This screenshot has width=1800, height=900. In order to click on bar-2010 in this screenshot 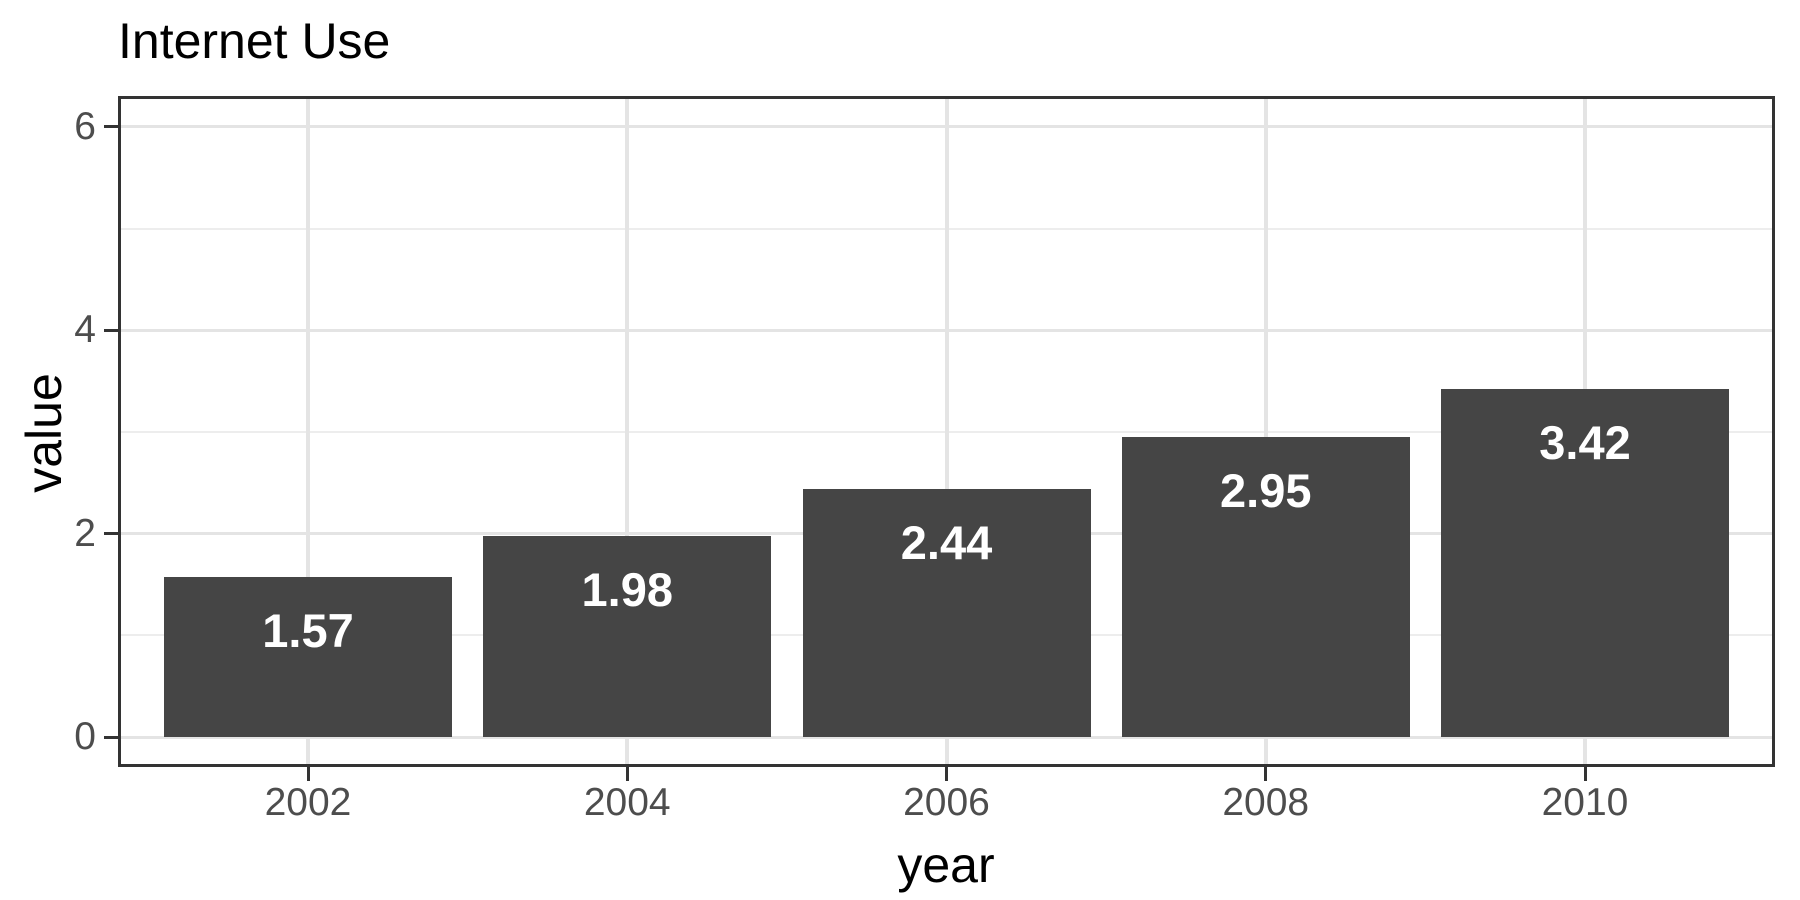, I will do `click(1585, 563)`.